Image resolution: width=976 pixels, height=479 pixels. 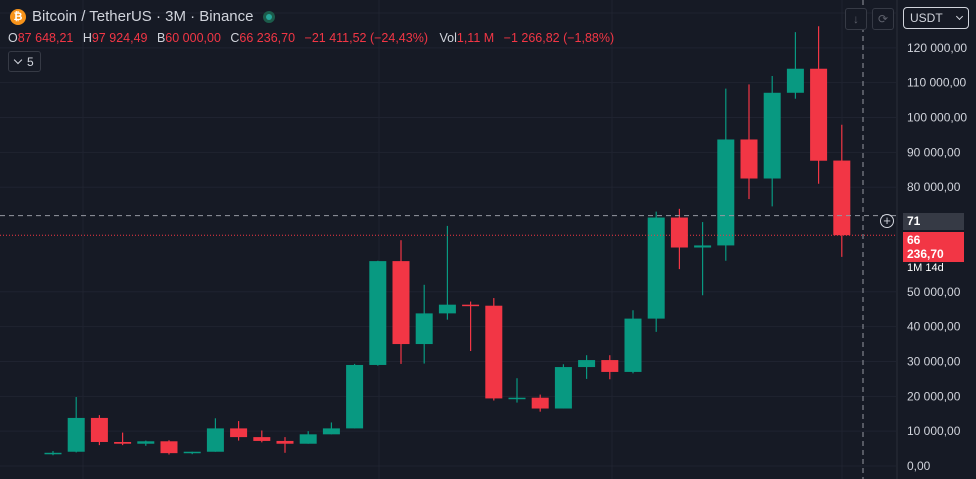 I want to click on open-label: O, so click(x=13, y=38).